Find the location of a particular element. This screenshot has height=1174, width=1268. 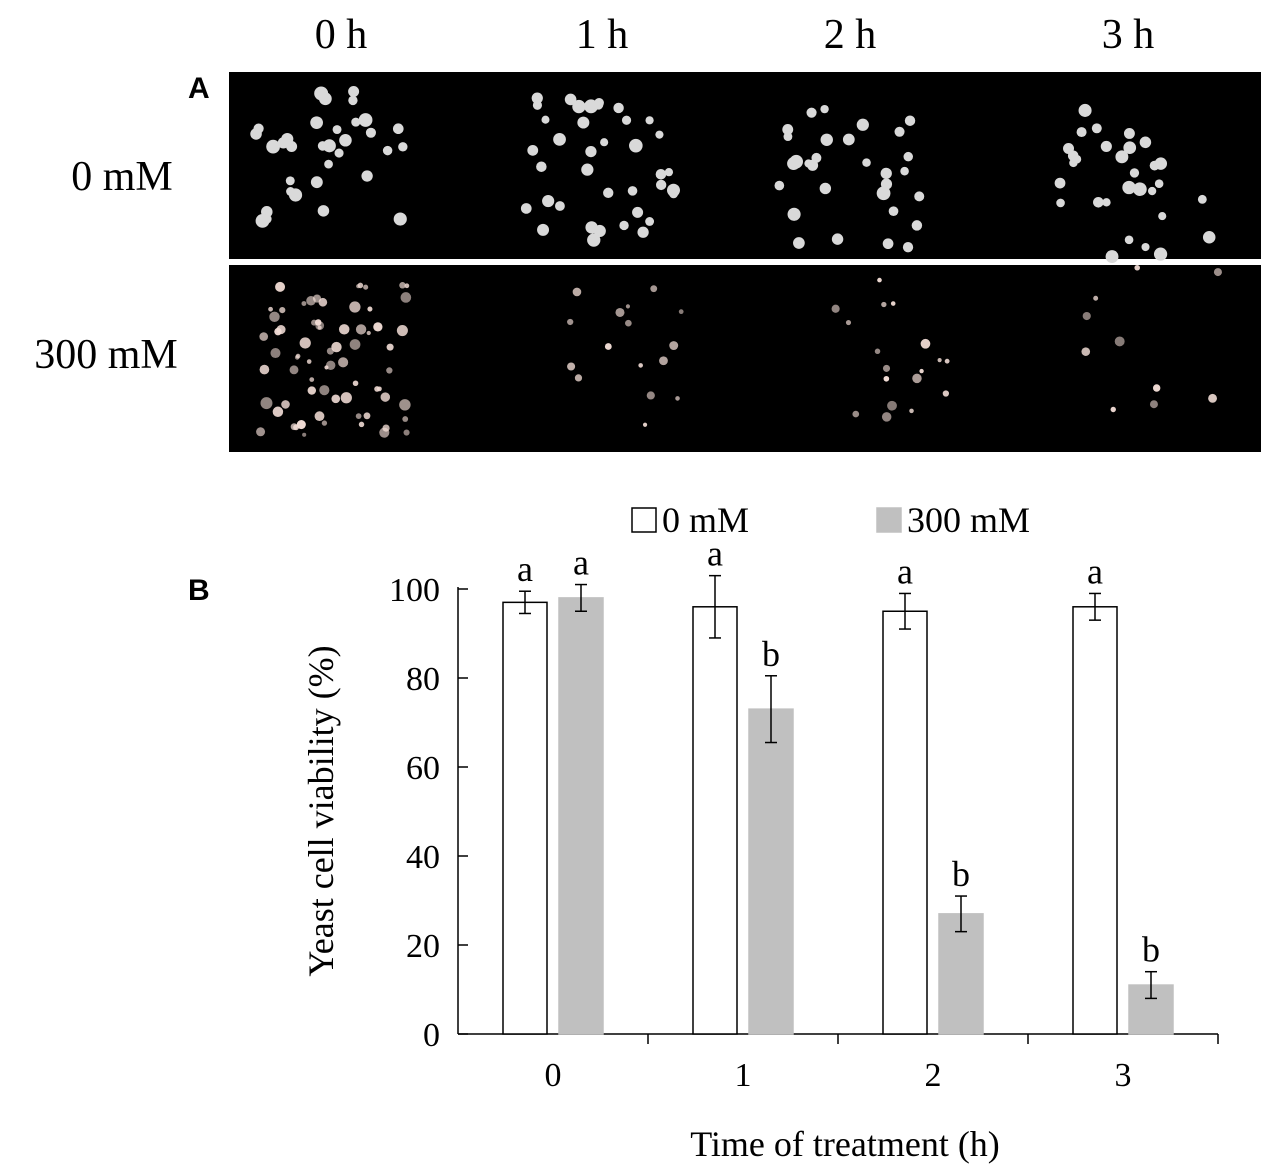

bar-0mM is located at coordinates (715, 820).